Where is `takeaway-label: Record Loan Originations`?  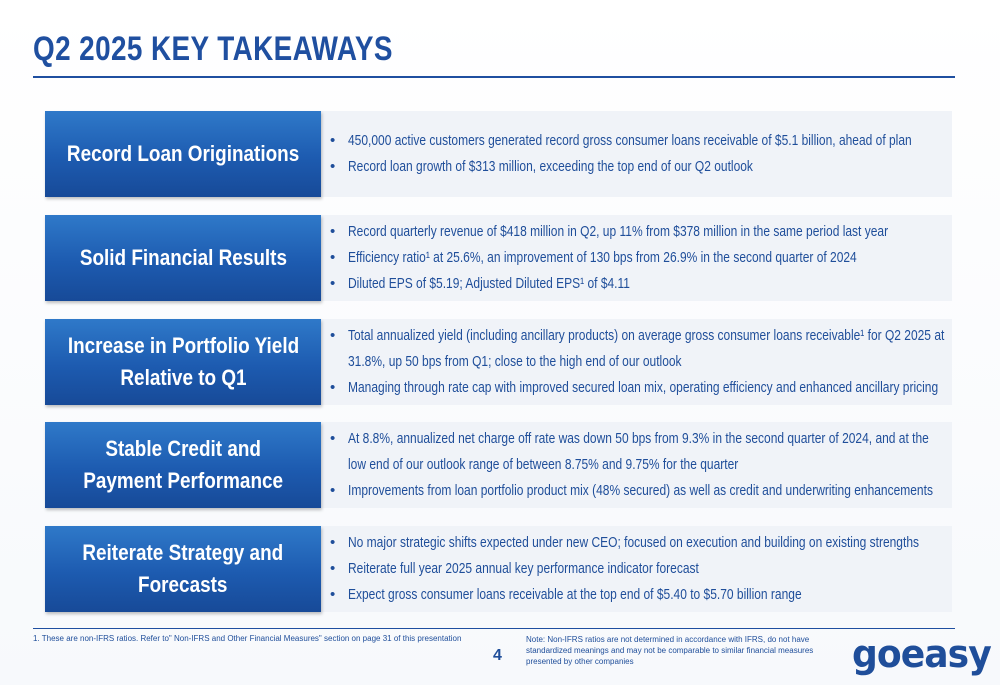 takeaway-label: Record Loan Originations is located at coordinates (183, 154).